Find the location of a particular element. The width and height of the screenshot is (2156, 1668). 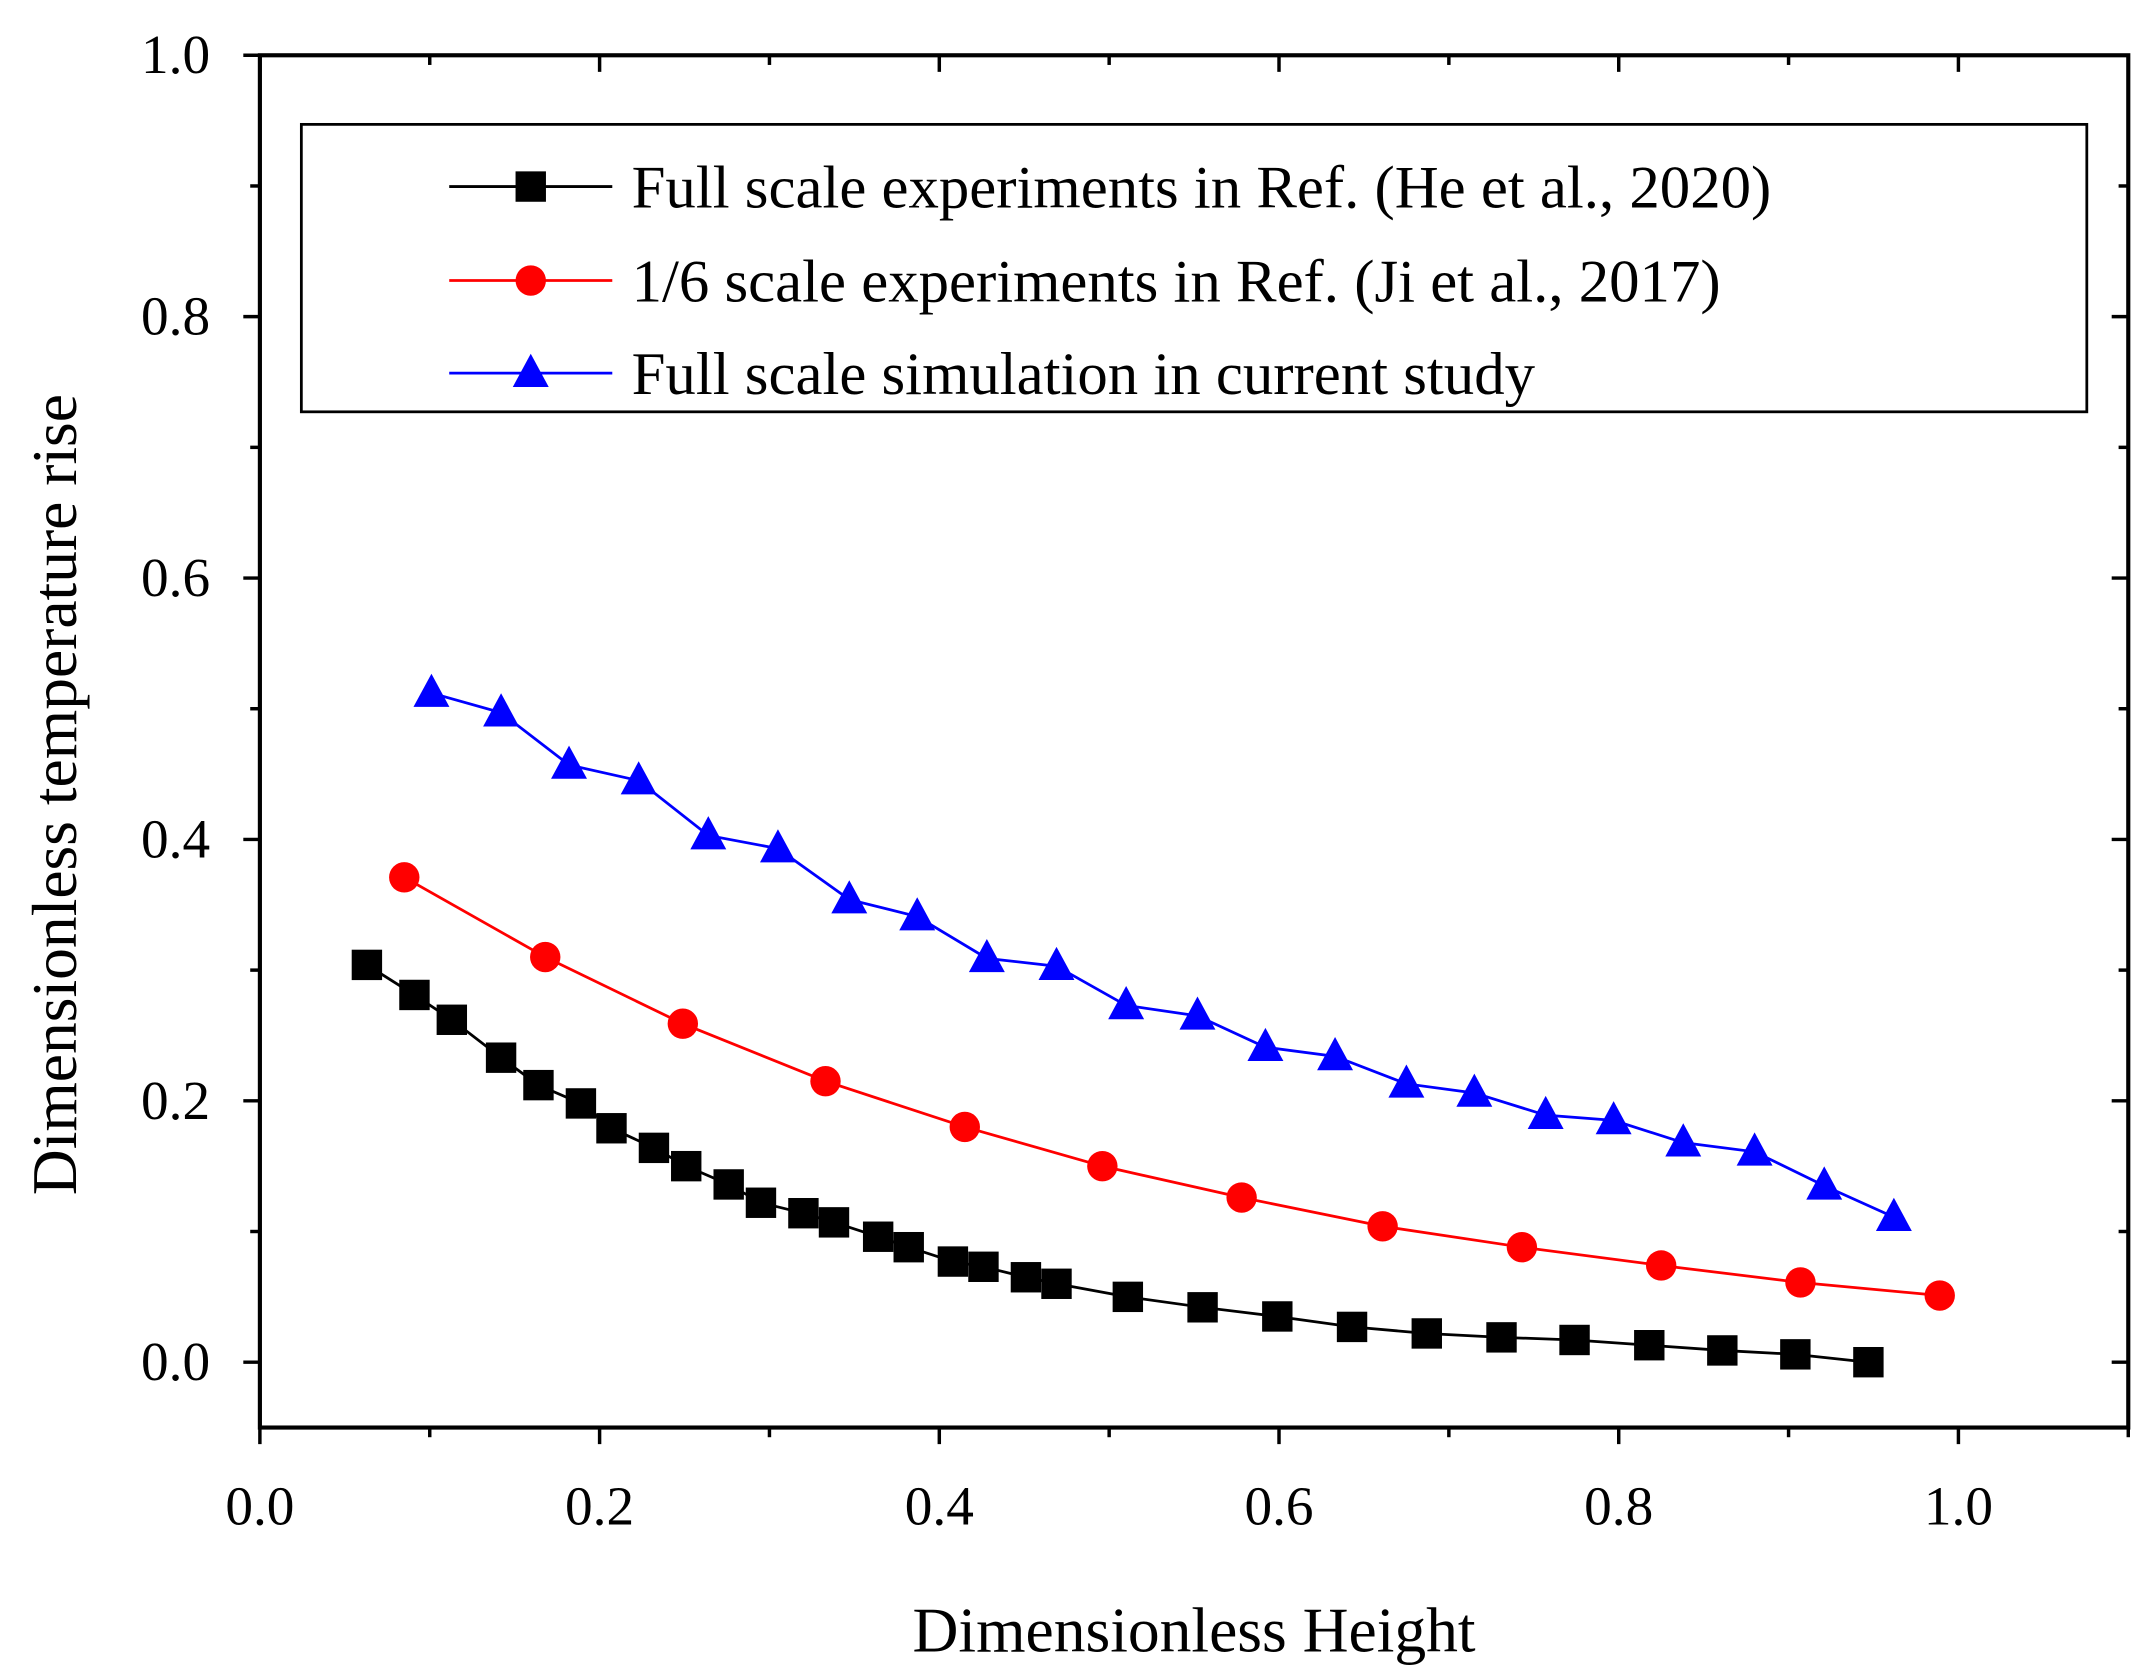

legend-box is located at coordinates (1194, 268).